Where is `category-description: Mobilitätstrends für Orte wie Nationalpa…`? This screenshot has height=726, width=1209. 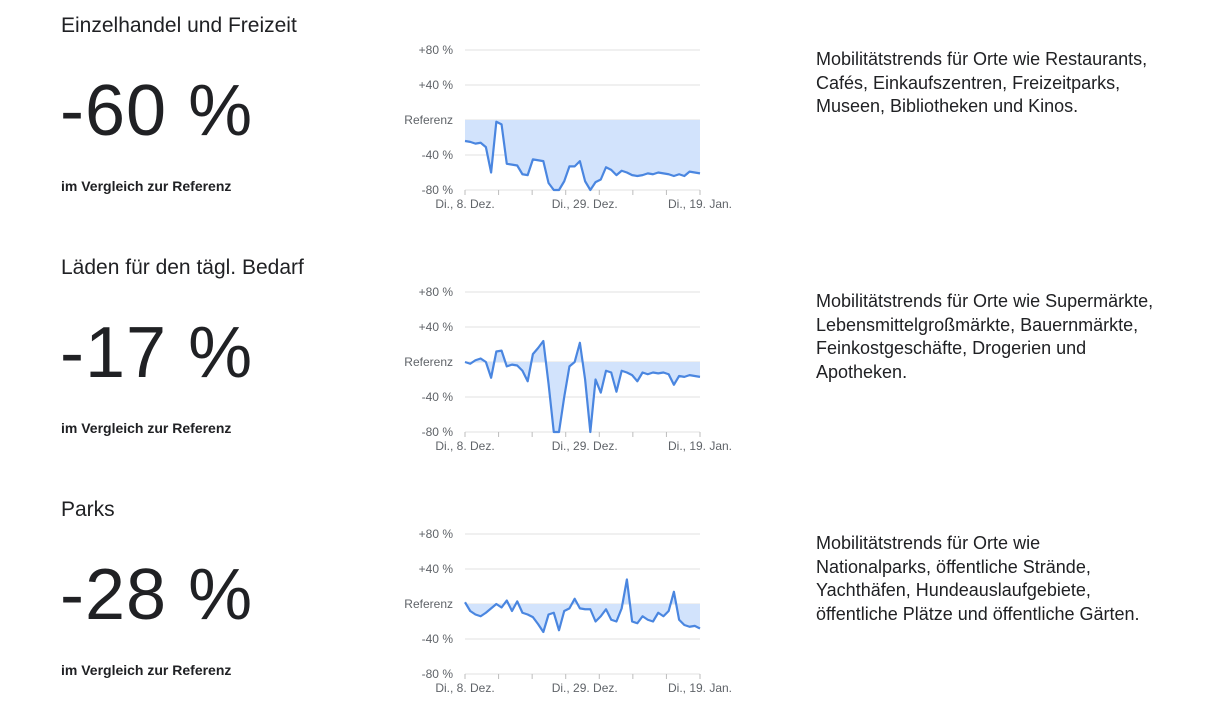
category-description: Mobilitätstrends für Orte wie Nationalpa… is located at coordinates (978, 578).